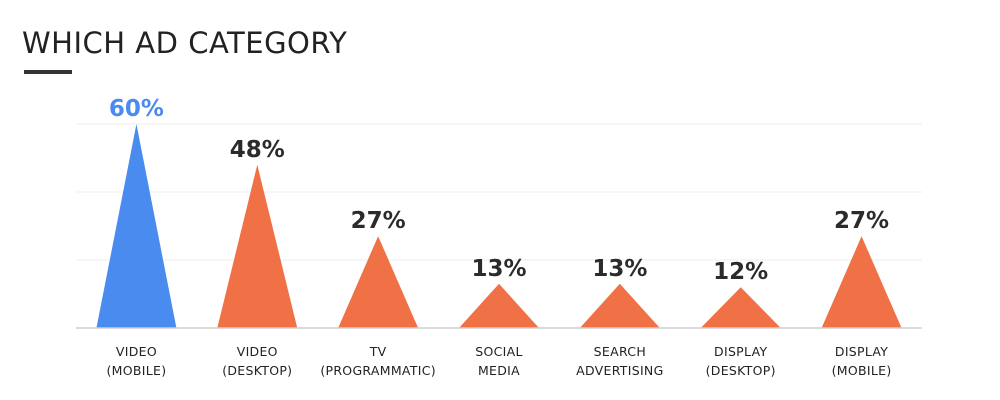 This screenshot has height=400, width=1000. What do you see at coordinates (136, 361) in the screenshot?
I see `category-label: VIDEO (MOBILE)` at bounding box center [136, 361].